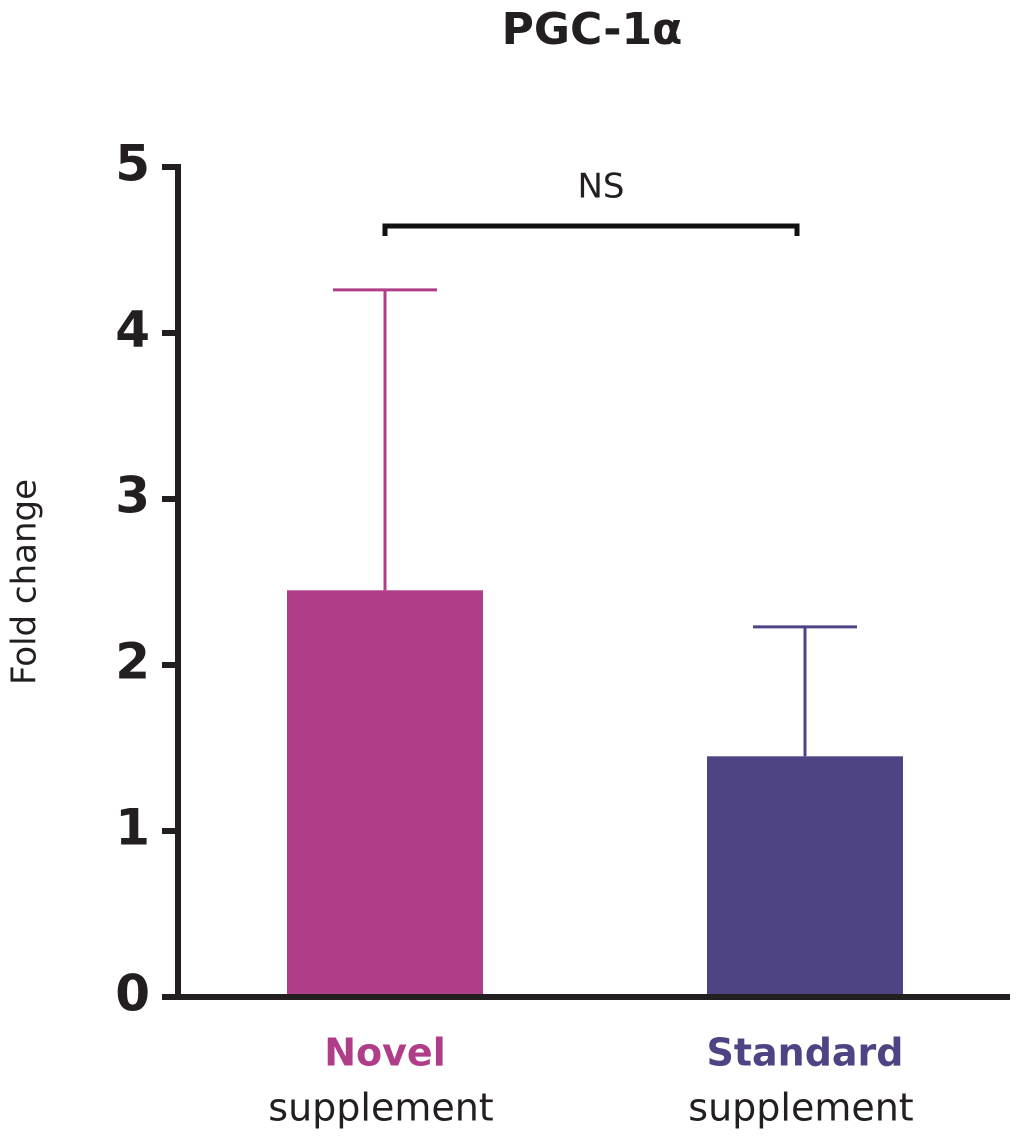 The image size is (1020, 1142). What do you see at coordinates (804, 1053) in the screenshot?
I see `x-tick-label: Standard` at bounding box center [804, 1053].